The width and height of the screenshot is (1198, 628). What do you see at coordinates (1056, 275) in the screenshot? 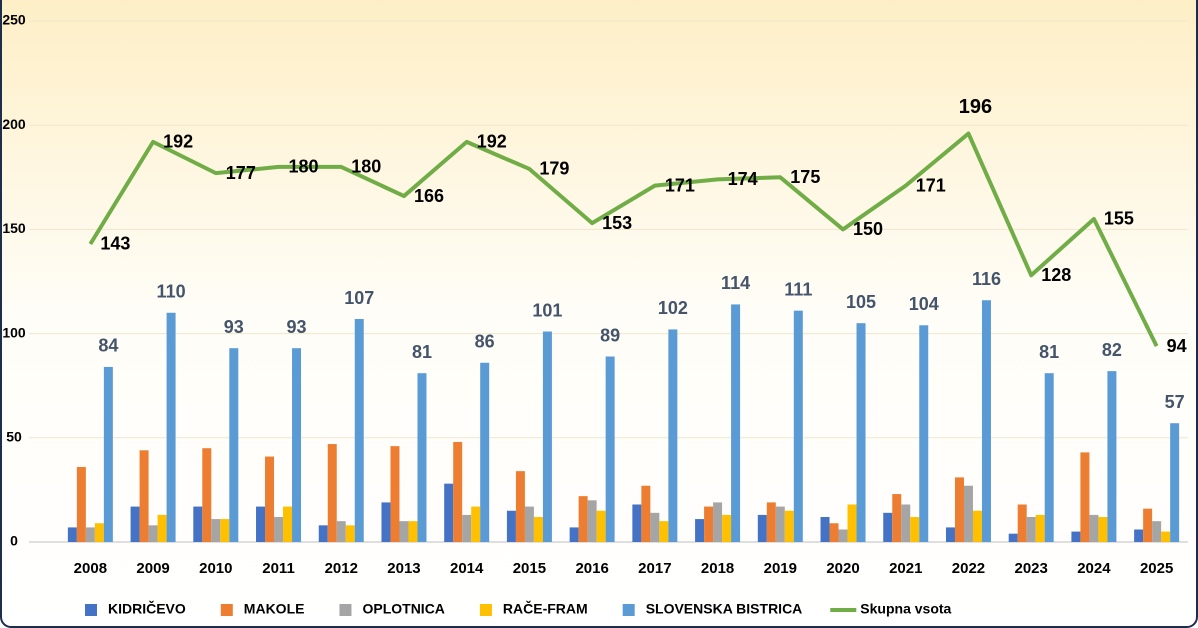
I see `data-label: 128` at bounding box center [1056, 275].